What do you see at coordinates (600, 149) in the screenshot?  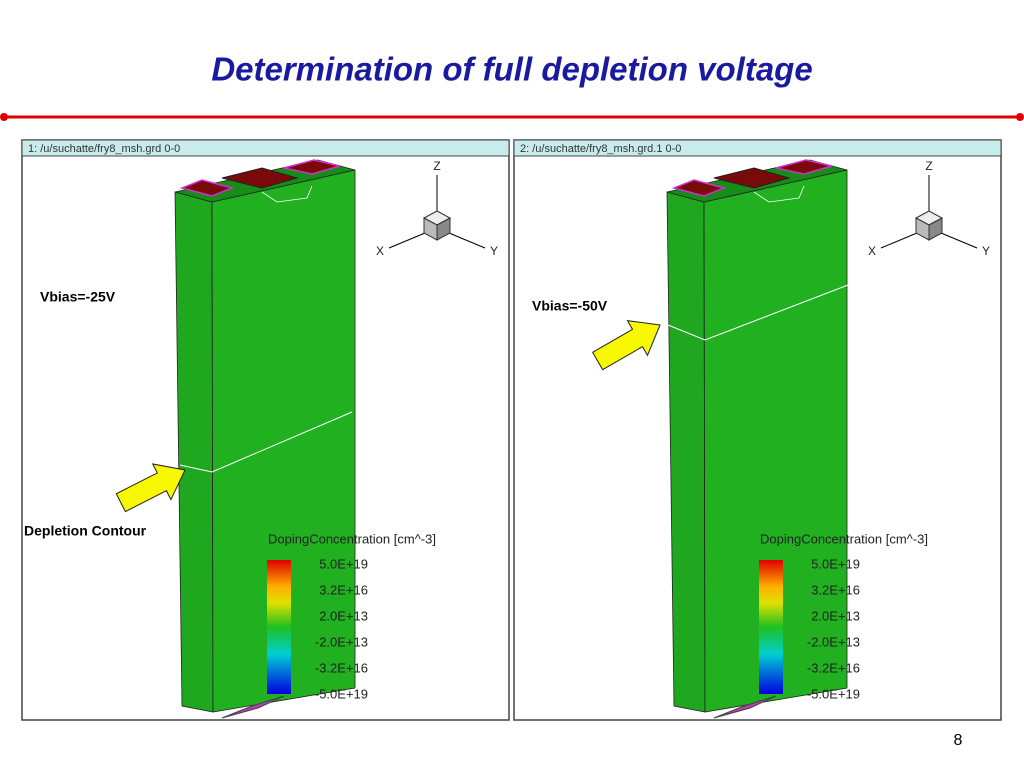 I see `panel-title: 2: /u/suchatte/fry8_msh.grd.1 0-0` at bounding box center [600, 149].